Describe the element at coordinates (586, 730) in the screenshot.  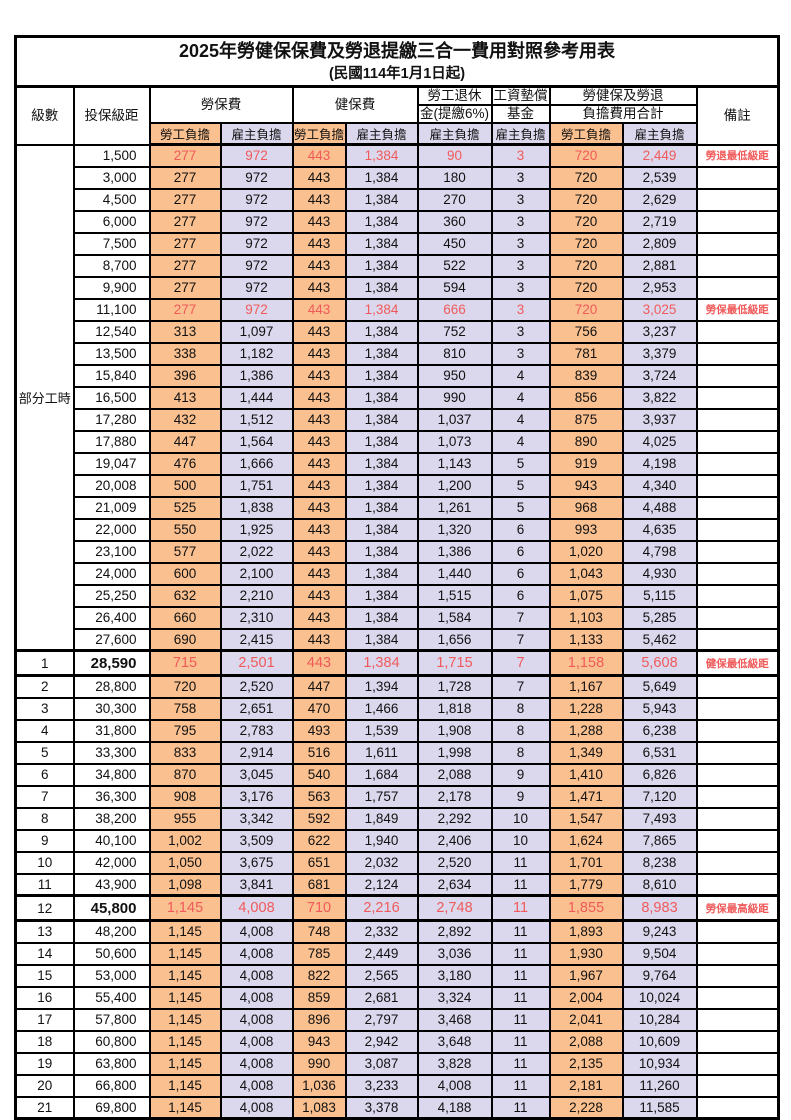
I see `cell-total-employee: 1,288` at that location.